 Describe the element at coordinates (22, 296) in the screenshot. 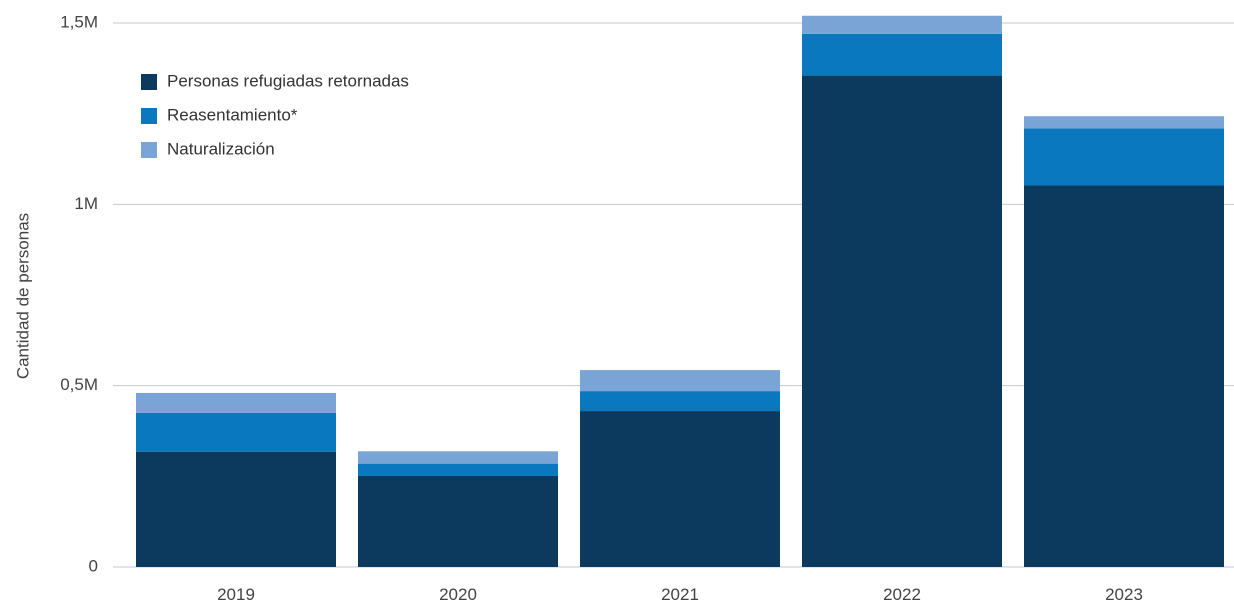

I see `y-axis-title: Cantidad de personas` at that location.